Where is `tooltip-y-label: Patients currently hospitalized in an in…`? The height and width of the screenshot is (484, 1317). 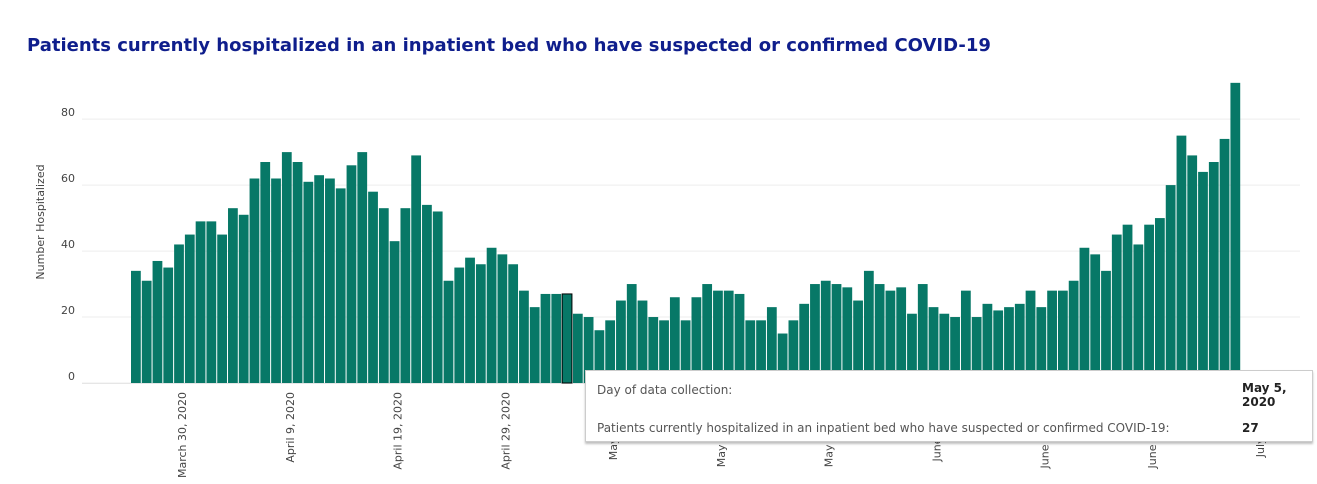
tooltip-y-label: Patients currently hospitalized in an in… is located at coordinates (883, 428).